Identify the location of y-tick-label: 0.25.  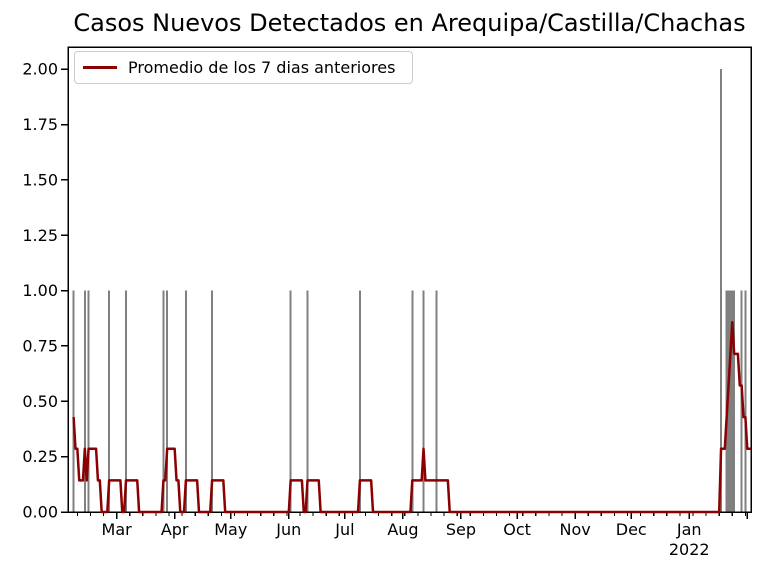
(40, 456).